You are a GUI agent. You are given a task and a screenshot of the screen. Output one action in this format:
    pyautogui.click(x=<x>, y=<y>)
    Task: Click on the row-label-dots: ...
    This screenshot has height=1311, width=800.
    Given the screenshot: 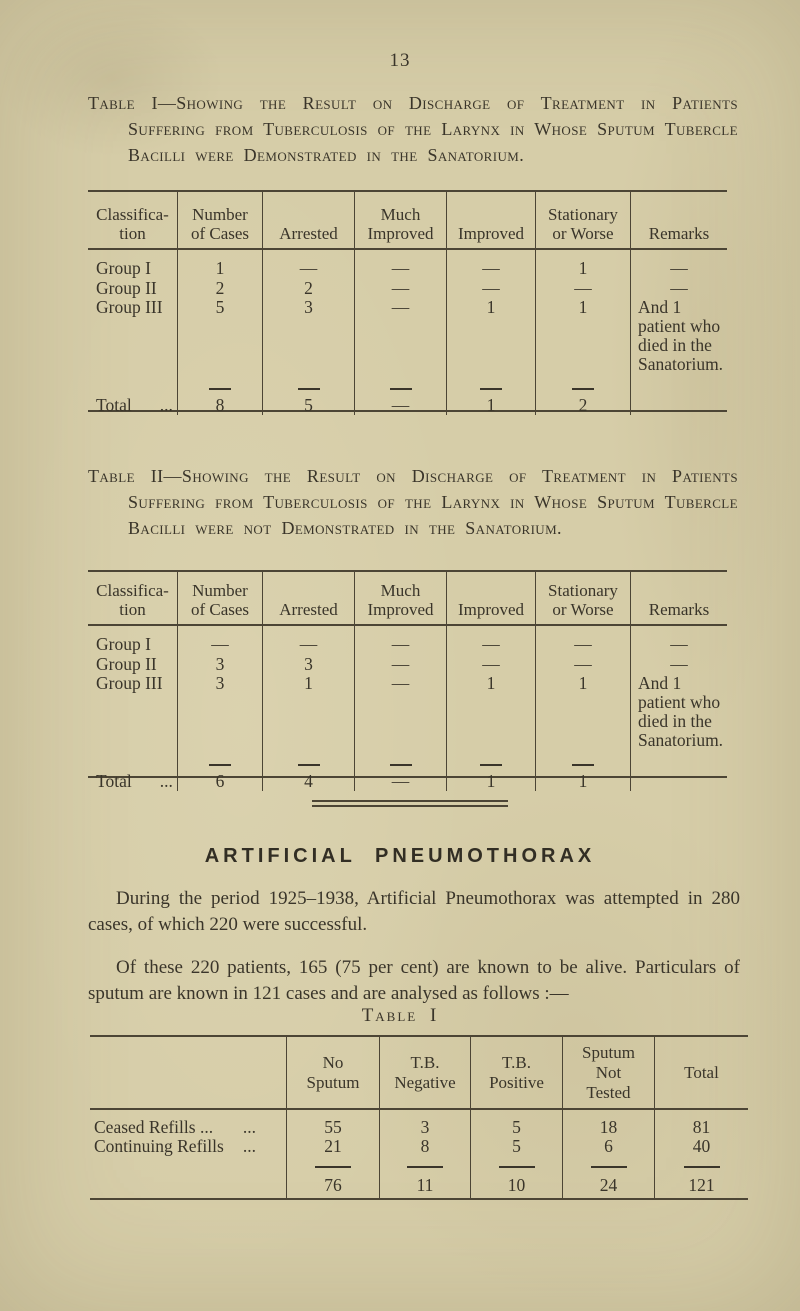 What is the action you would take?
    pyautogui.click(x=249, y=1127)
    